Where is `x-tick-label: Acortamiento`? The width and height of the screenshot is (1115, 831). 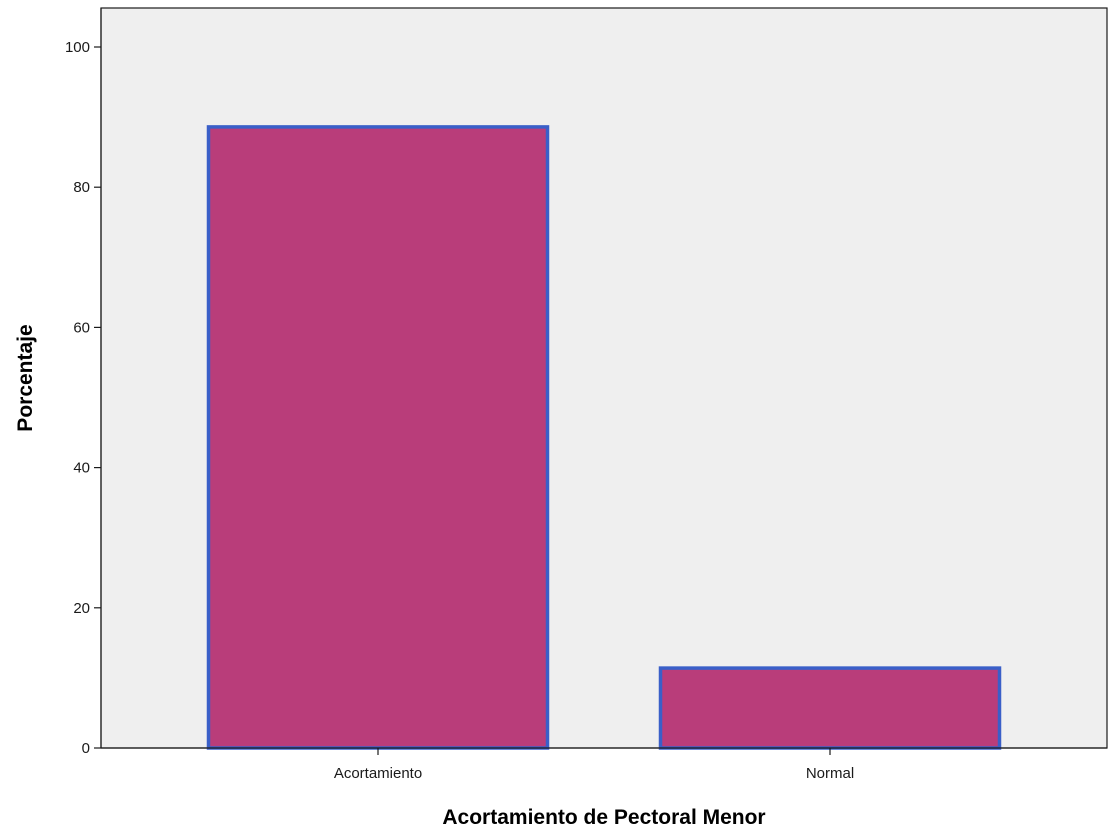 x-tick-label: Acortamiento is located at coordinates (378, 773).